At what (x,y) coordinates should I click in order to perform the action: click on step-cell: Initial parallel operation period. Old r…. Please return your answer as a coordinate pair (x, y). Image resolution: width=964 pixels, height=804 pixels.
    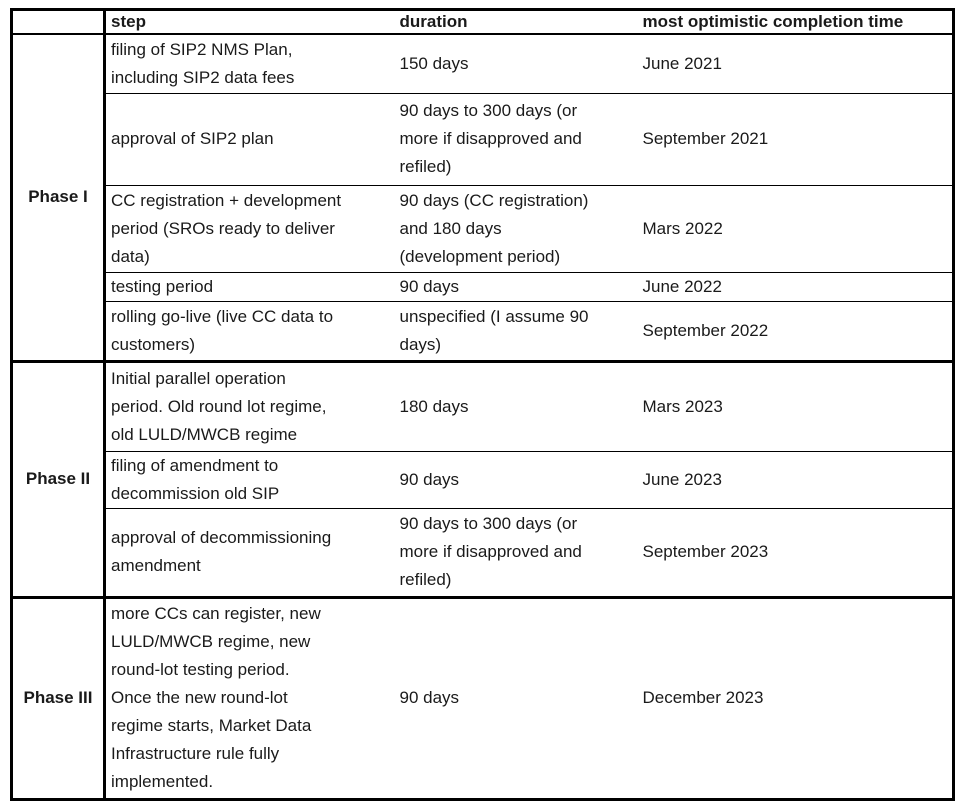
    Looking at the image, I should click on (249, 406).